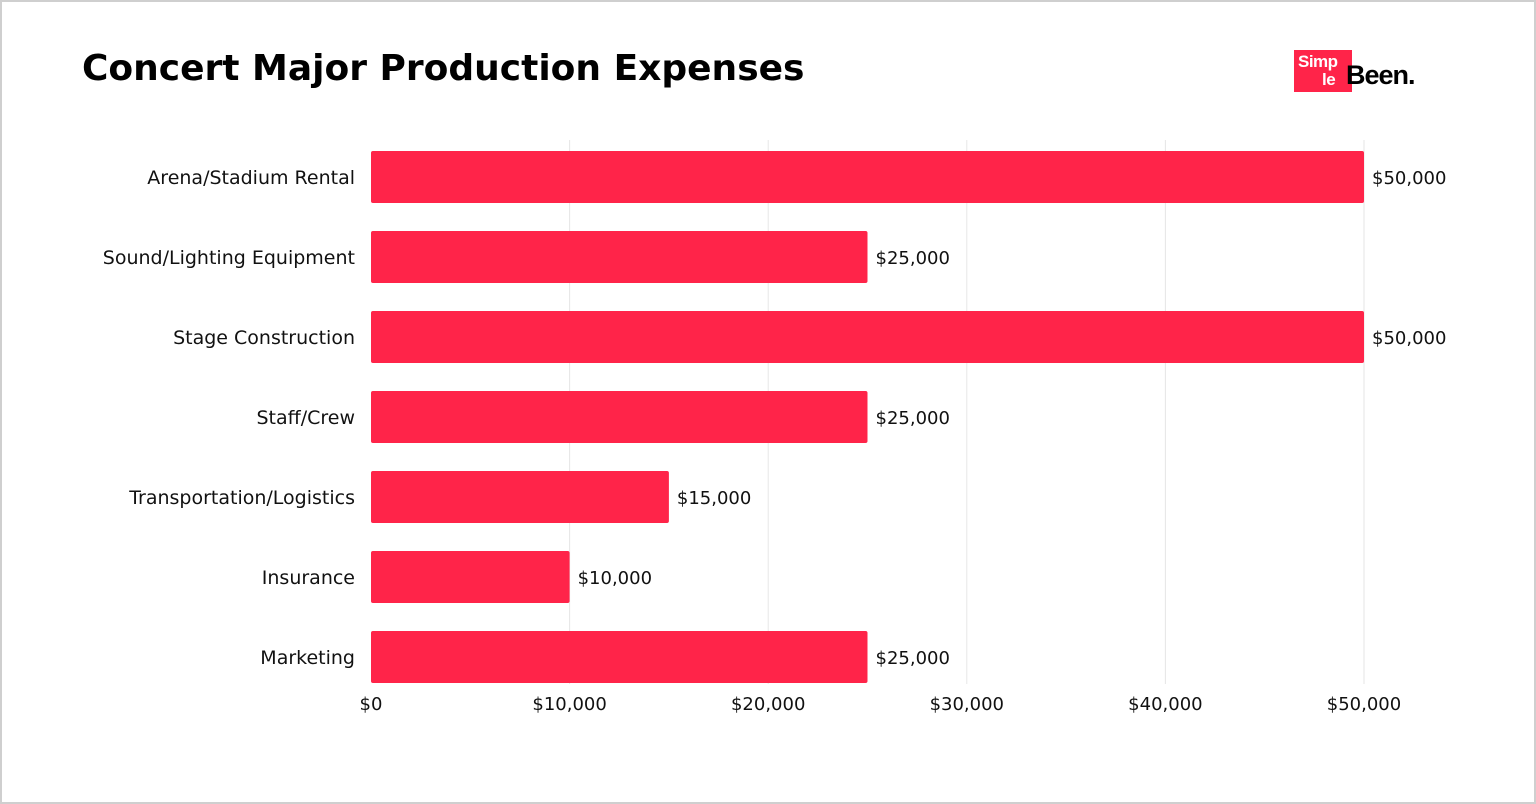 The width and height of the screenshot is (1536, 804). Describe the element at coordinates (967, 704) in the screenshot. I see `x-tick-label: $30,000` at that location.